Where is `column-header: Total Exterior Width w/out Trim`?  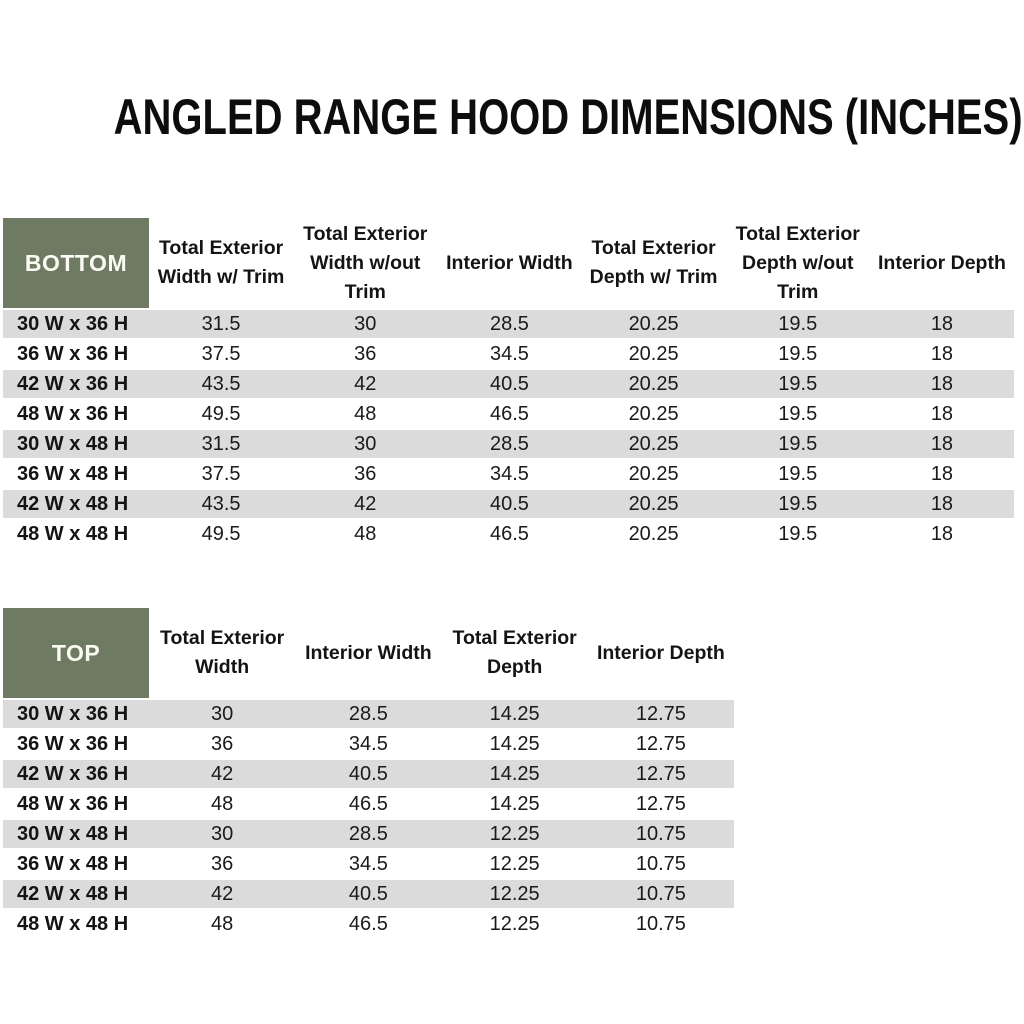
column-header: Total Exterior Width w/out Trim is located at coordinates (365, 262).